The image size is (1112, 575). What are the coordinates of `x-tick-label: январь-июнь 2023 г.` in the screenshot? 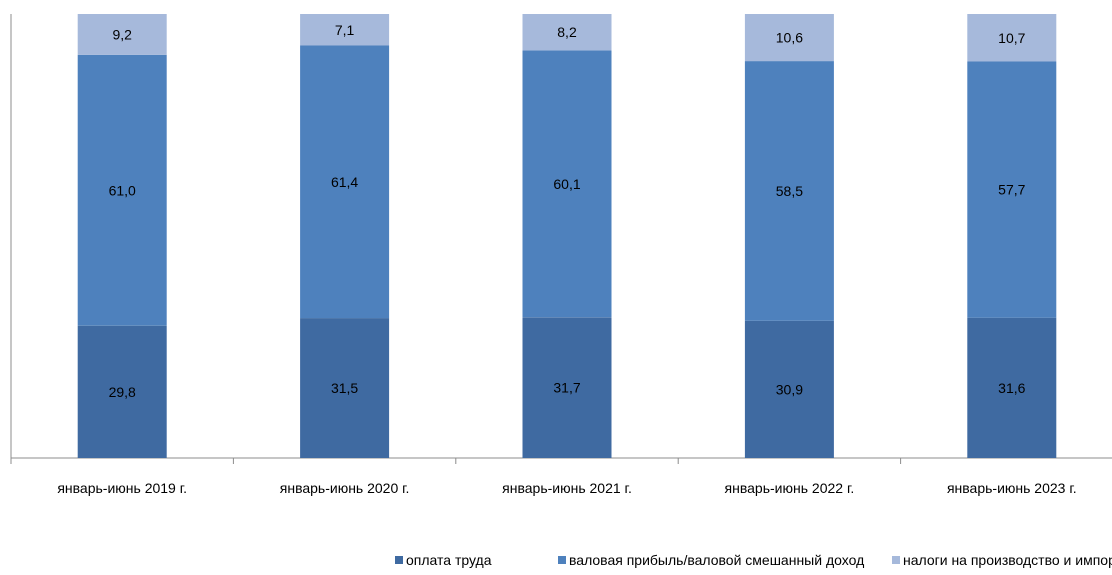 It's located at (1012, 488).